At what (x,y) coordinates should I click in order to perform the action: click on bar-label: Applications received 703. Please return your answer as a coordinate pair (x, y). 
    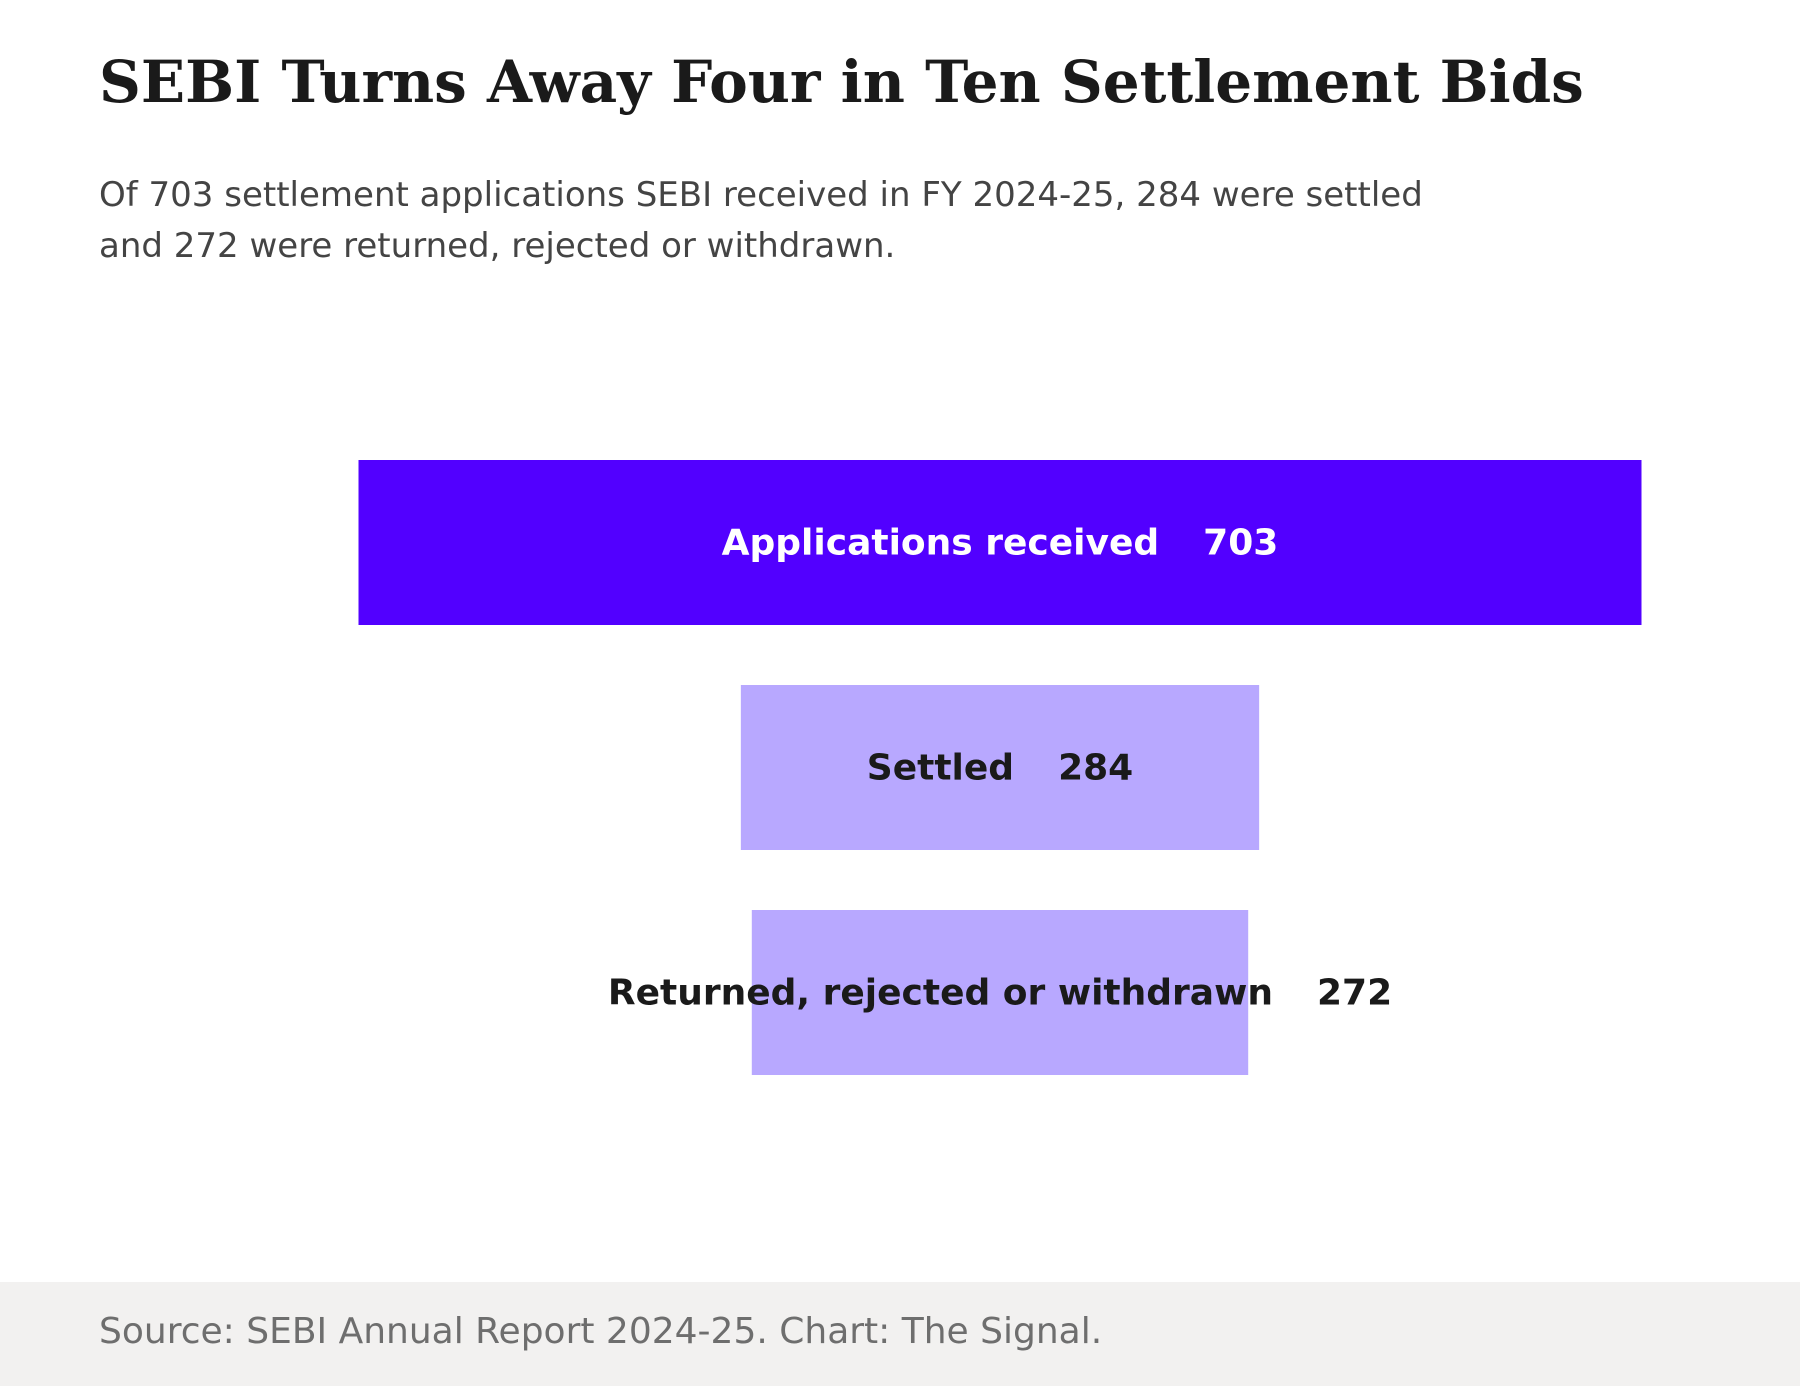
    Looking at the image, I should click on (1000, 542).